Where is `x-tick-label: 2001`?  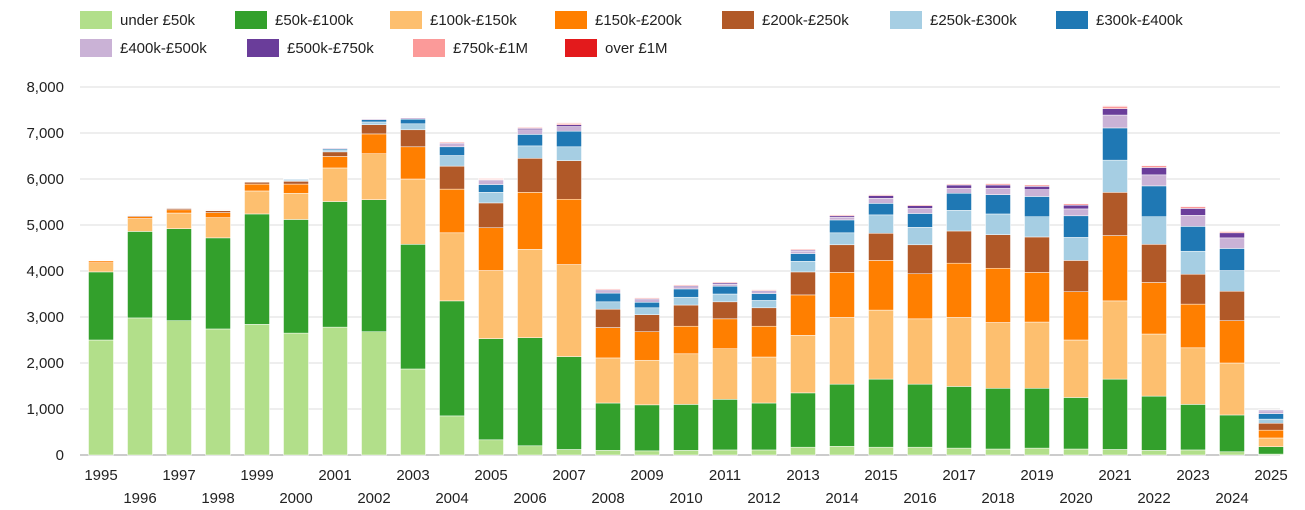
x-tick-label: 2001 is located at coordinates (334, 475).